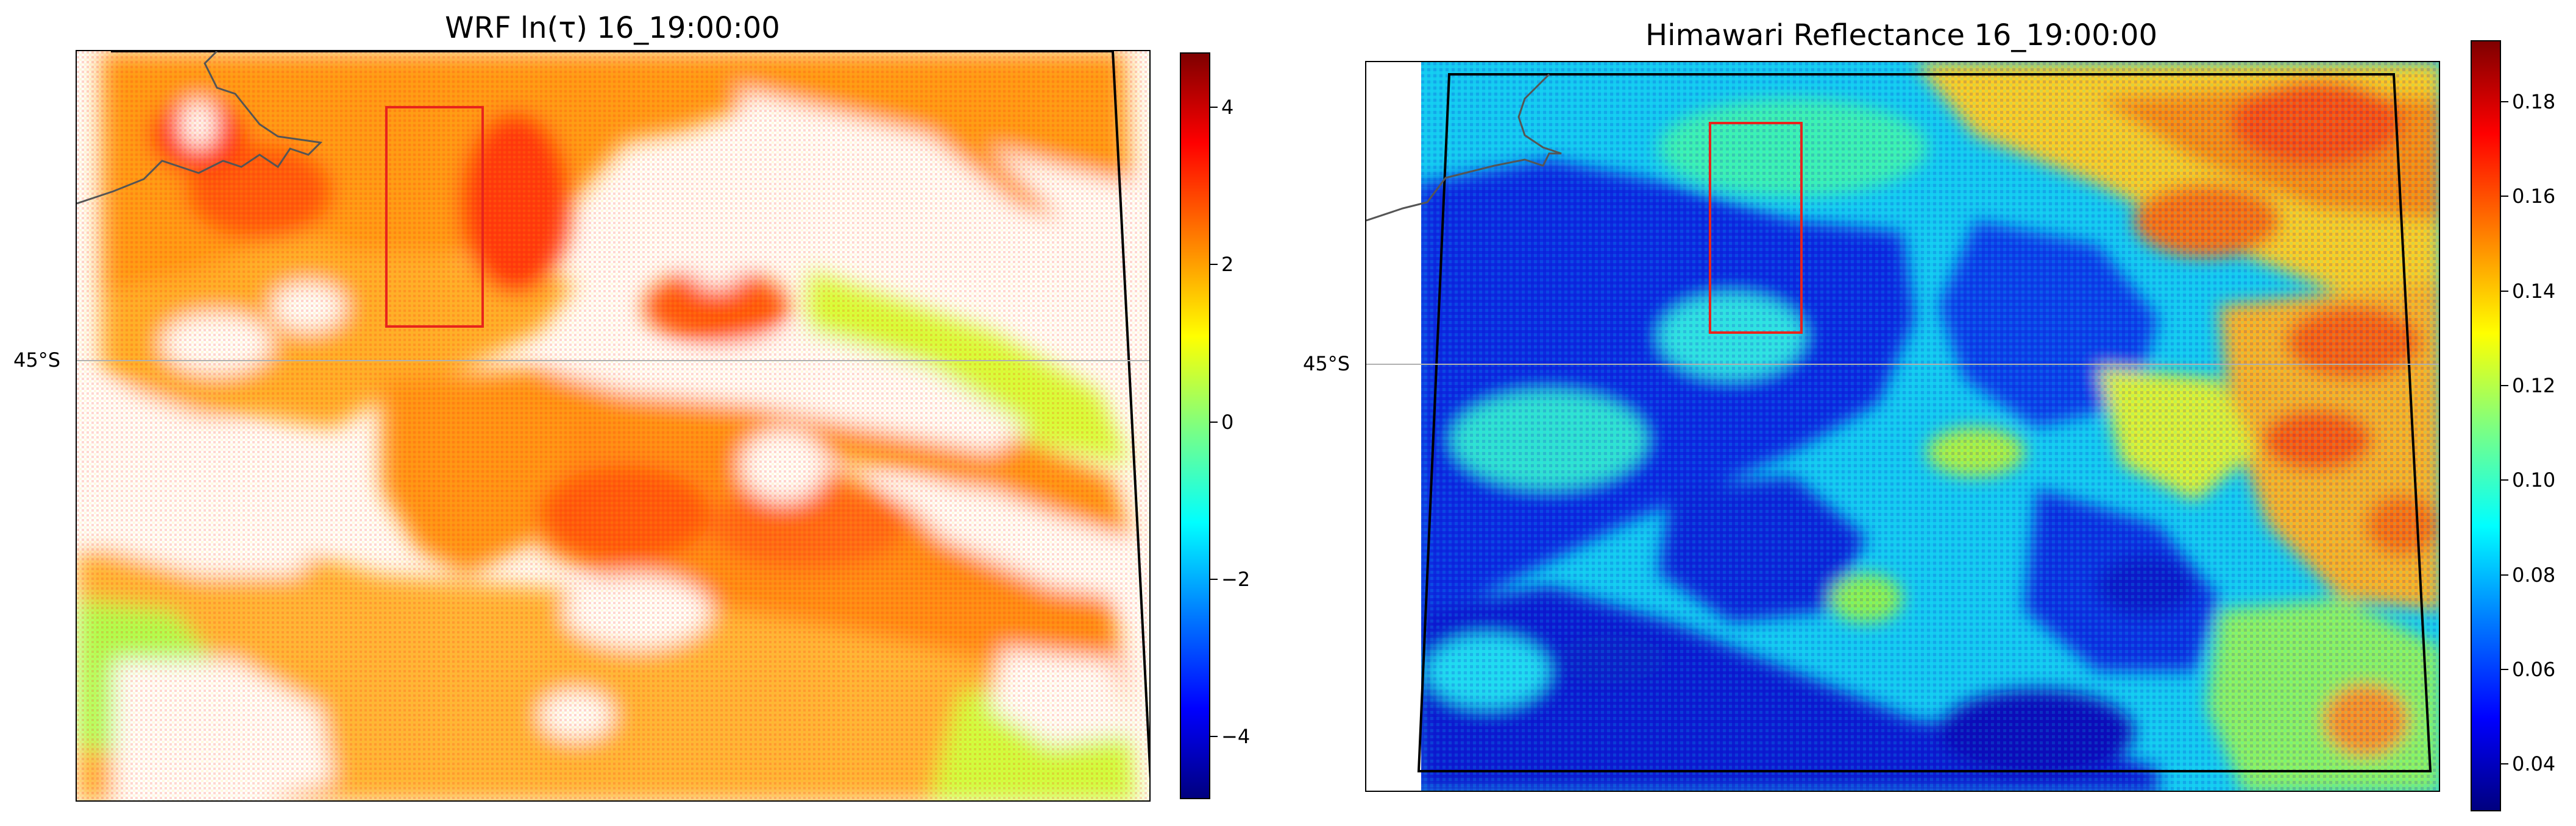 This screenshot has height=826, width=2576. Describe the element at coordinates (2534, 575) in the screenshot. I see `right-colorbar-tick-label: 0.08` at that location.